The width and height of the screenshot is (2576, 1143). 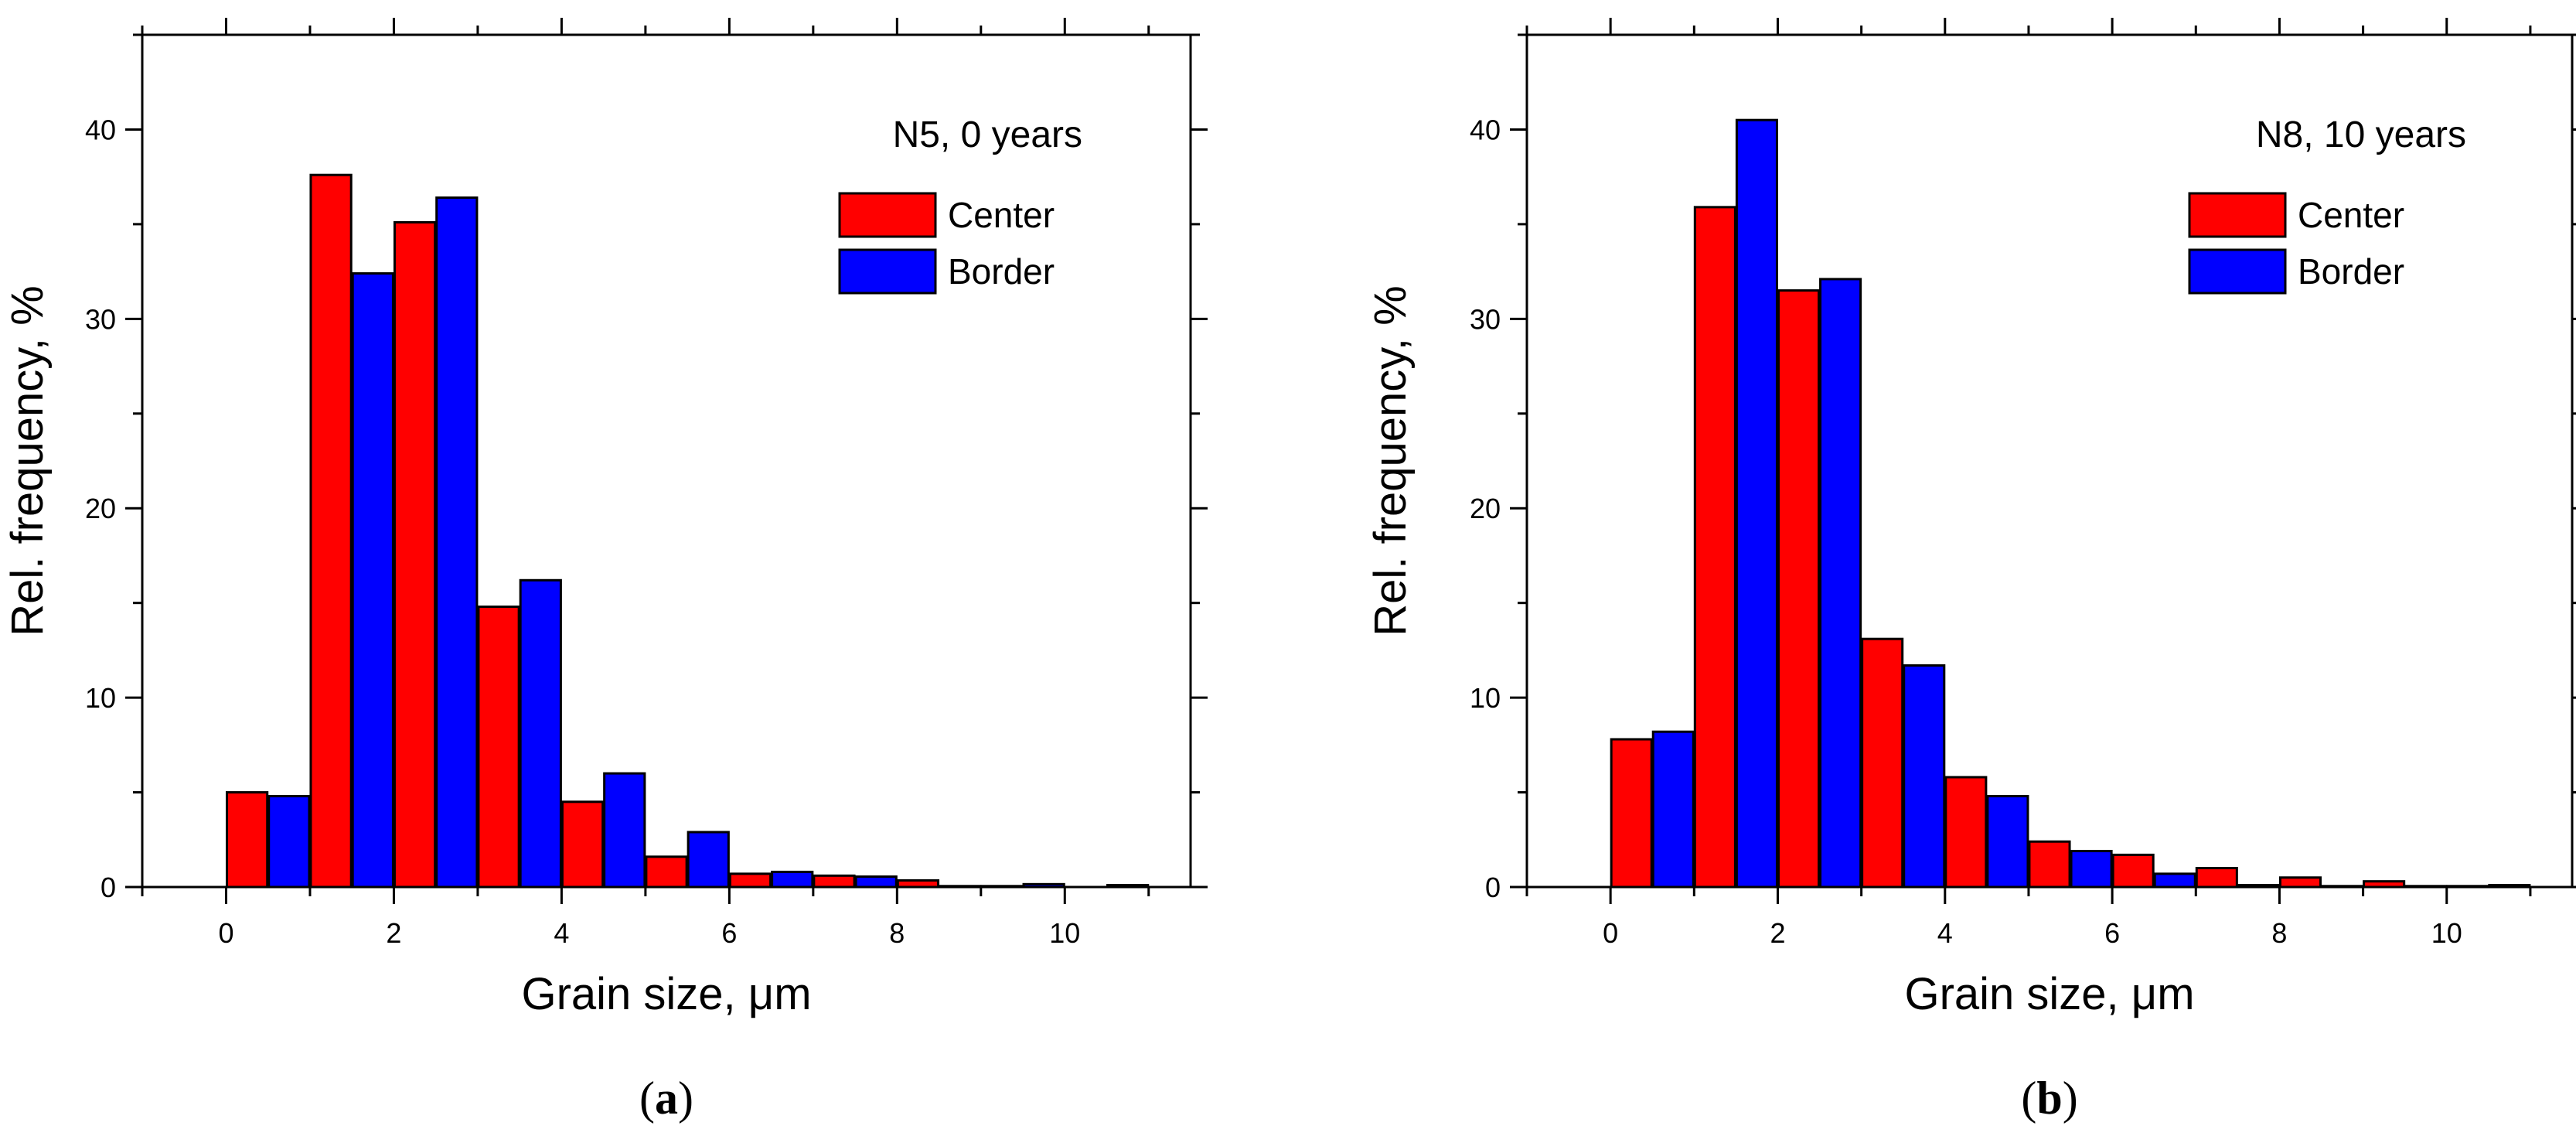 I want to click on legend: N8, 10 years Center Border, so click(x=2327, y=204).